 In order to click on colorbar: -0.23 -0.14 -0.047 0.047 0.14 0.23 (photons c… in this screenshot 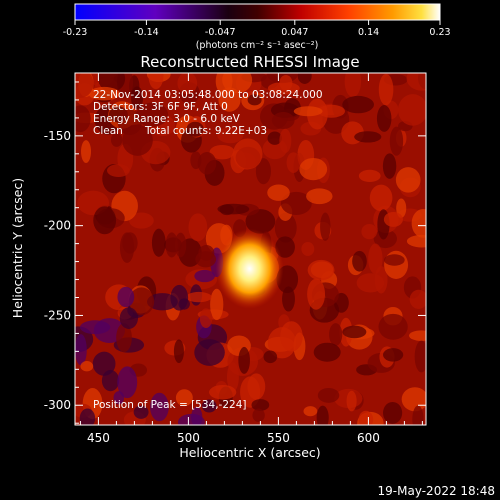, I will do `click(257, 27)`.